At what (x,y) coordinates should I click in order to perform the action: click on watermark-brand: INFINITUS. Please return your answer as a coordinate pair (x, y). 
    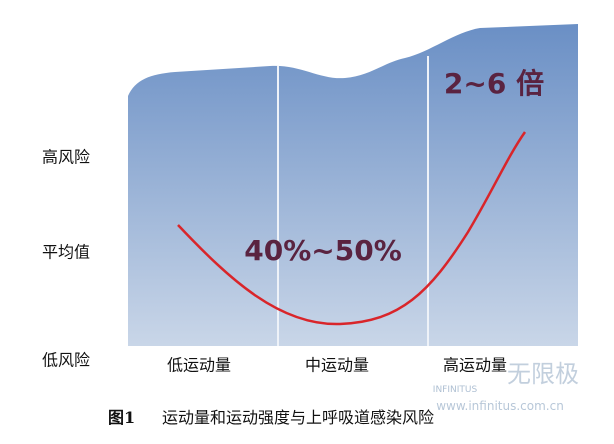
    Looking at the image, I should click on (455, 390).